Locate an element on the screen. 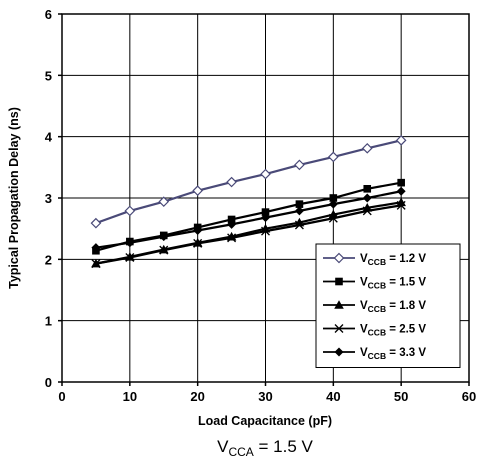 The image size is (479, 463). legend-label: VCCB = 2.5 V is located at coordinates (393, 331).